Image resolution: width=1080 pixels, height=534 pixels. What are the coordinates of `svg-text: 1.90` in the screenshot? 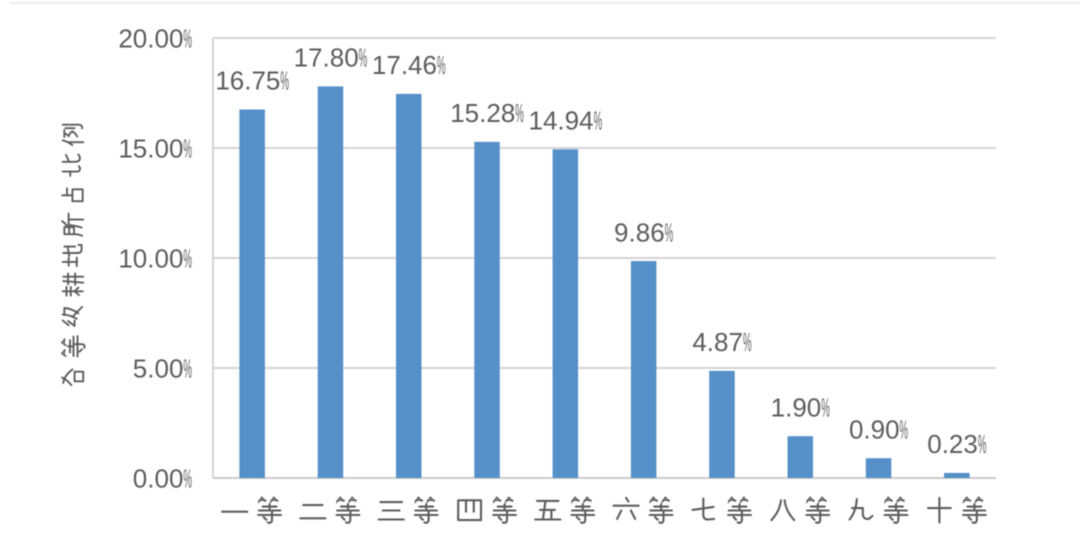 It's located at (796, 407).